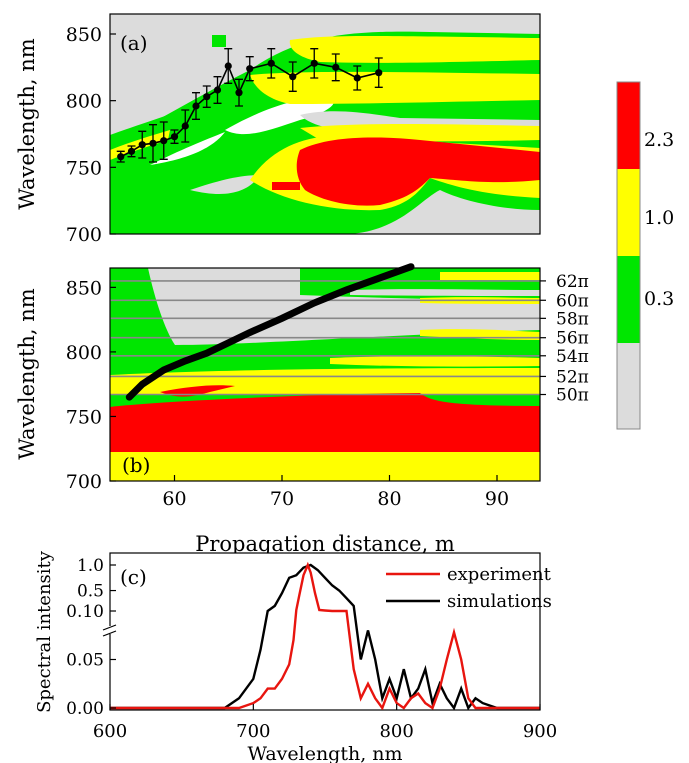 The width and height of the screenshot is (689, 763). Describe the element at coordinates (335, 492) in the screenshot. I see `panel-b-x-ticks: 60 70 80 90` at that location.